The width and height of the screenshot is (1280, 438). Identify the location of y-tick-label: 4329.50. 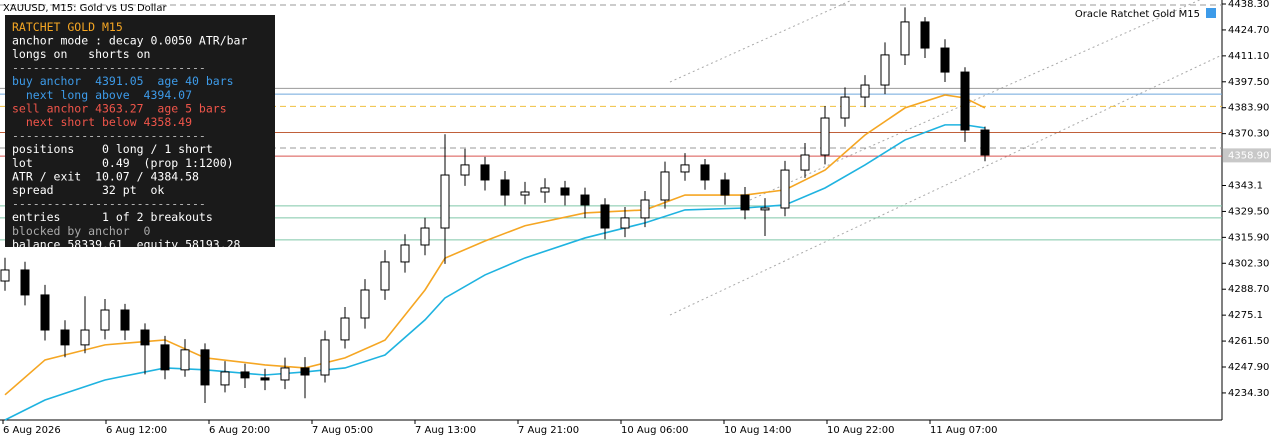
(1248, 211).